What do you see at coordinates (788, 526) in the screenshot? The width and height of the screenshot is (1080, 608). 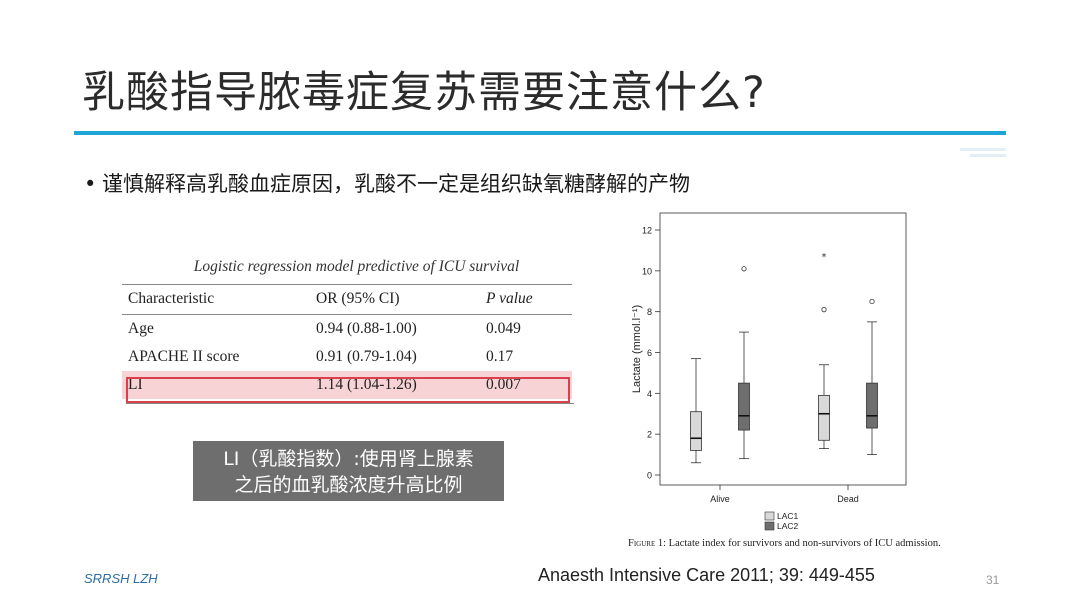 I see `legend-label: LAC2` at bounding box center [788, 526].